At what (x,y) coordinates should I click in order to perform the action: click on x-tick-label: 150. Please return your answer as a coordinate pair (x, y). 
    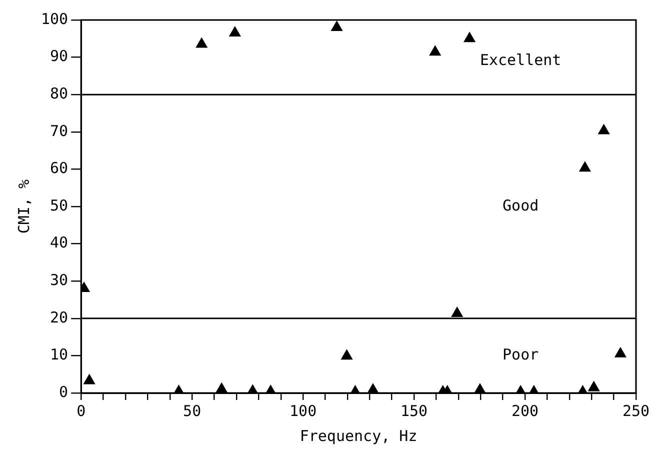
    Looking at the image, I should click on (414, 411).